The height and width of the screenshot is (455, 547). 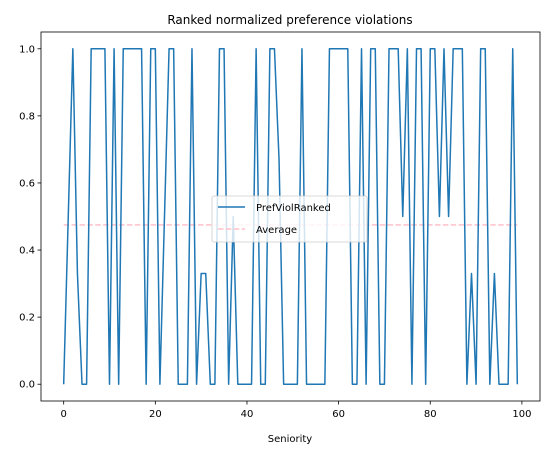 What do you see at coordinates (289, 20) in the screenshot?
I see `chart-title: Ranked normalized preference violations` at bounding box center [289, 20].